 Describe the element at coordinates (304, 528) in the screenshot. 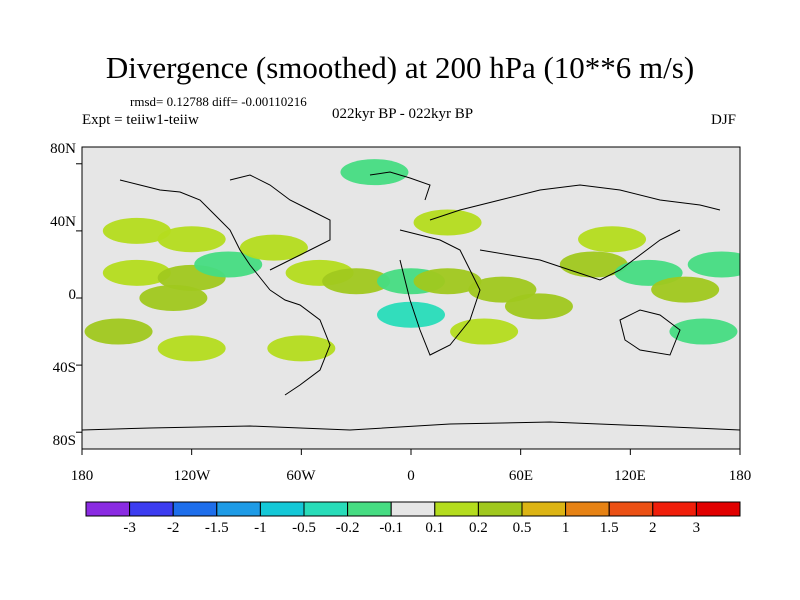

I see `colorbar-label: -0.5` at that location.